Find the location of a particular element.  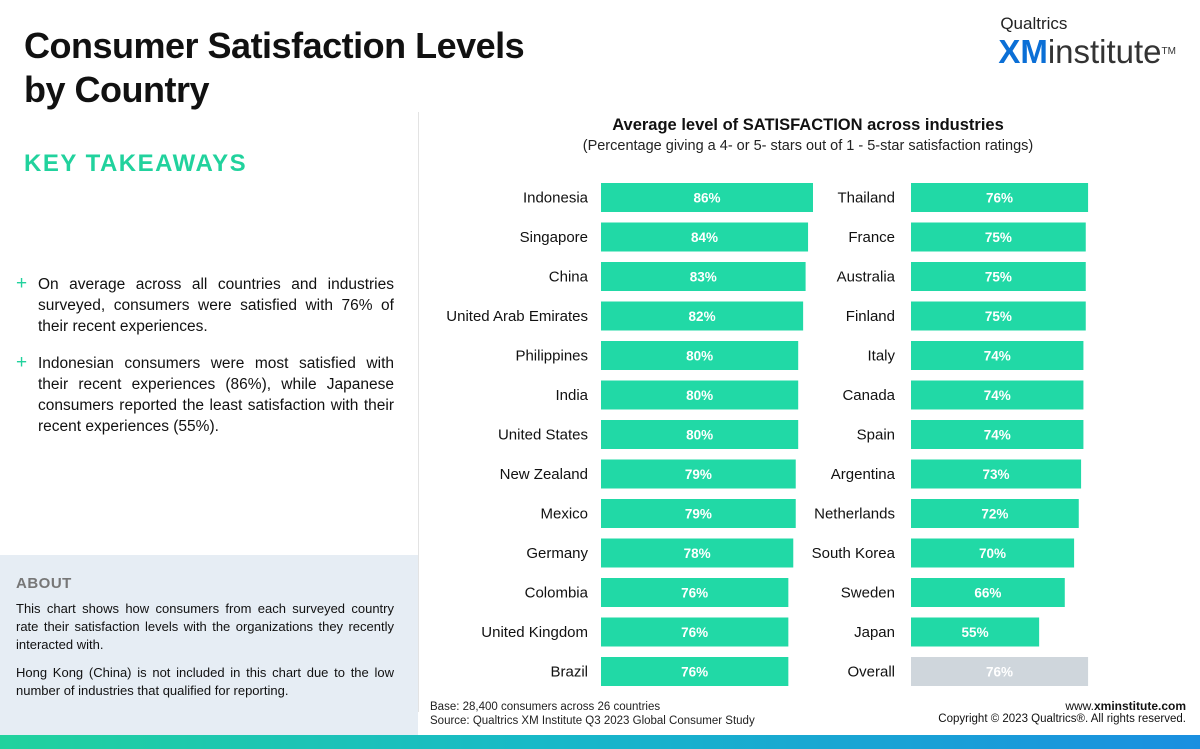

category-label-new-zealand: New Zealand is located at coordinates (544, 474).